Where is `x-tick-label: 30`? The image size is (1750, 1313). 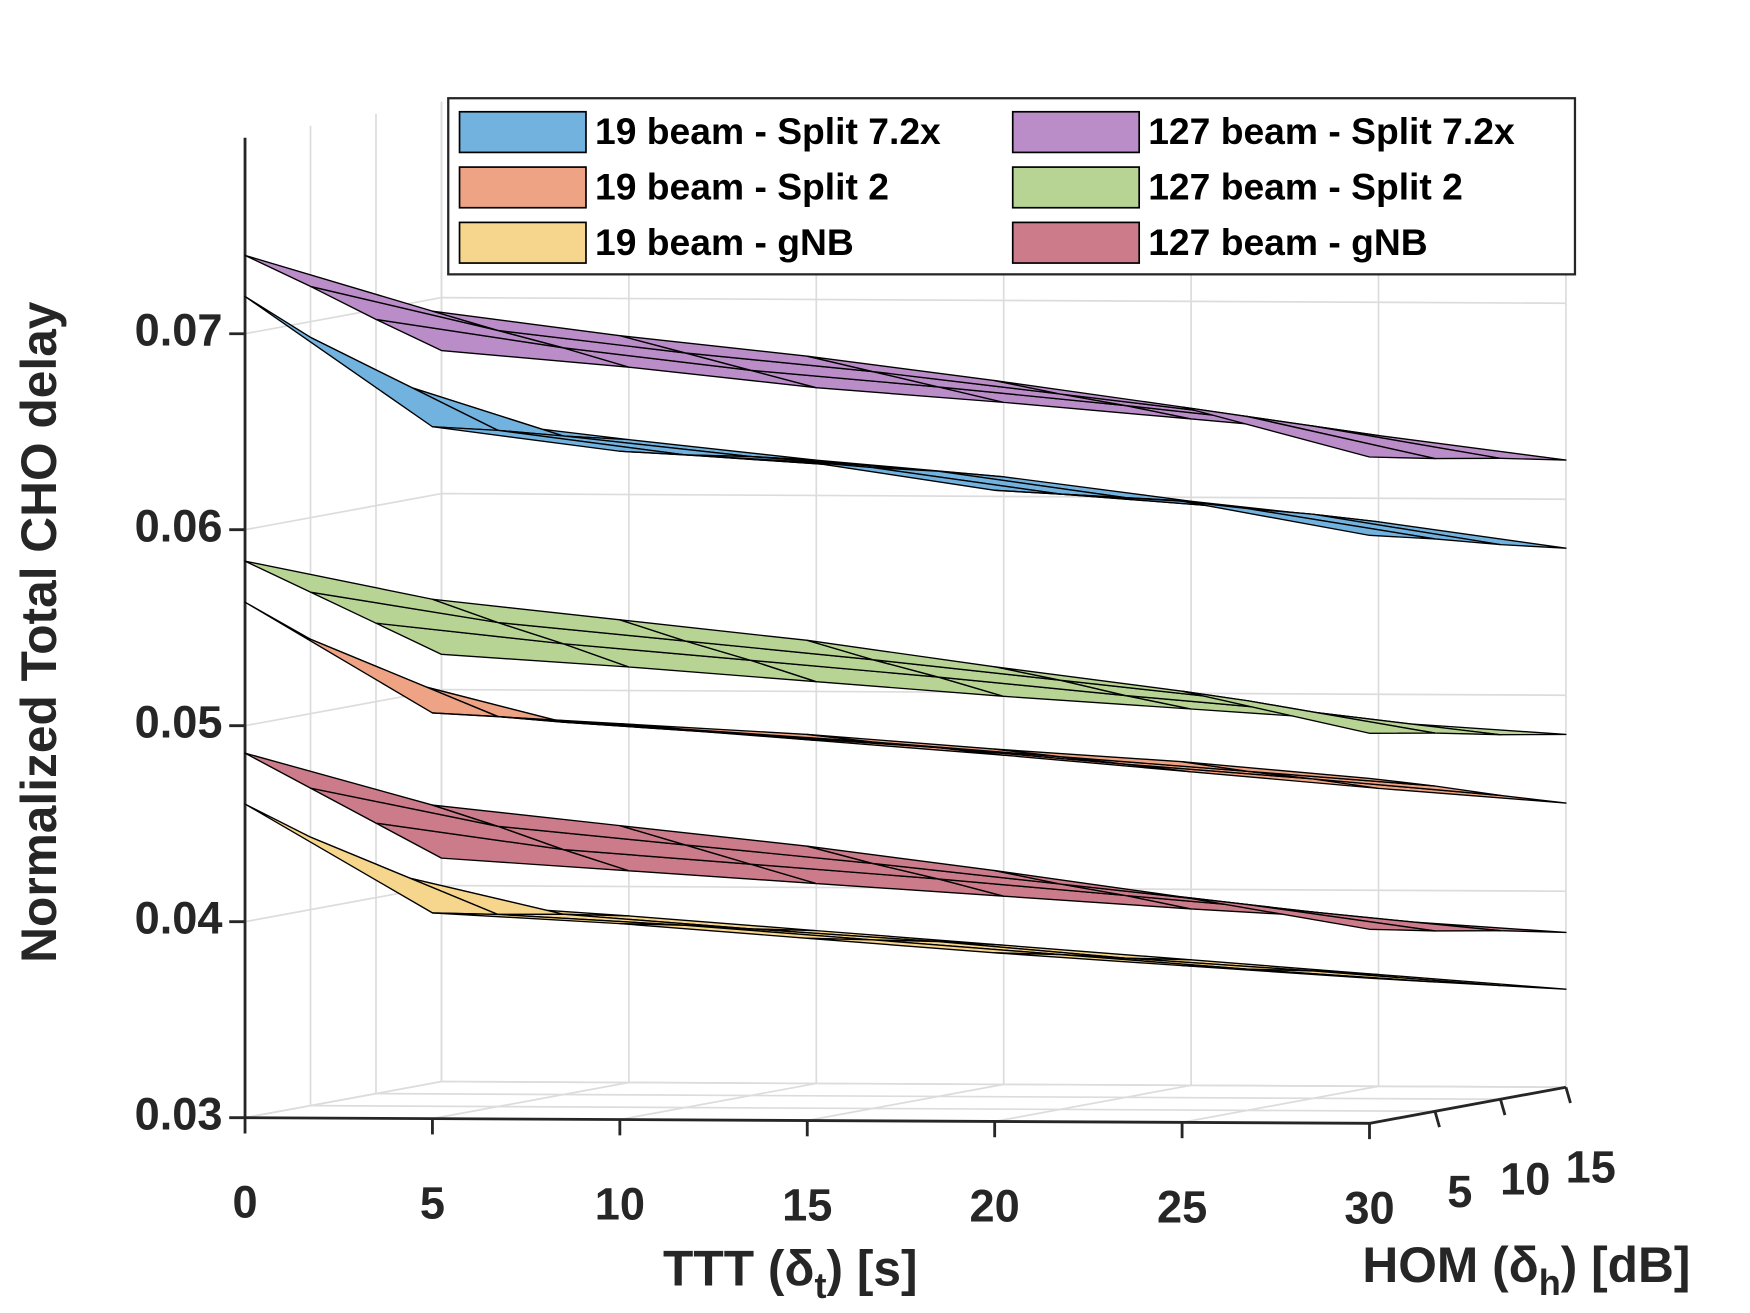 x-tick-label: 30 is located at coordinates (1369, 1207).